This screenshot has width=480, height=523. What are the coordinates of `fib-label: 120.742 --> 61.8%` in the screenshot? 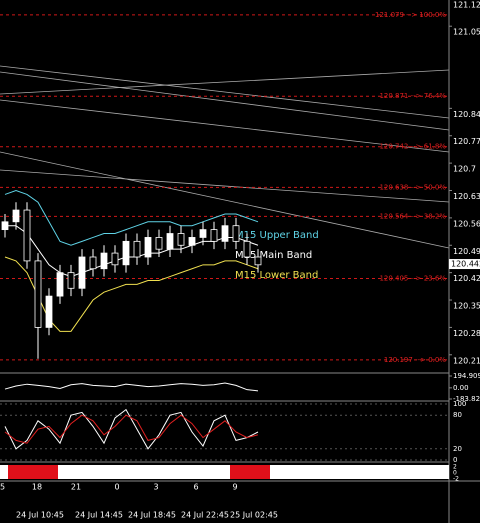 It's located at (412, 147).